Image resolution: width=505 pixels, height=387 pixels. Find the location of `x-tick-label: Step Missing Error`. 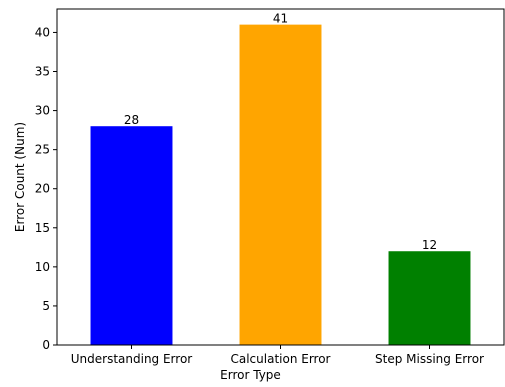

x-tick-label: Step Missing Error is located at coordinates (429, 359).